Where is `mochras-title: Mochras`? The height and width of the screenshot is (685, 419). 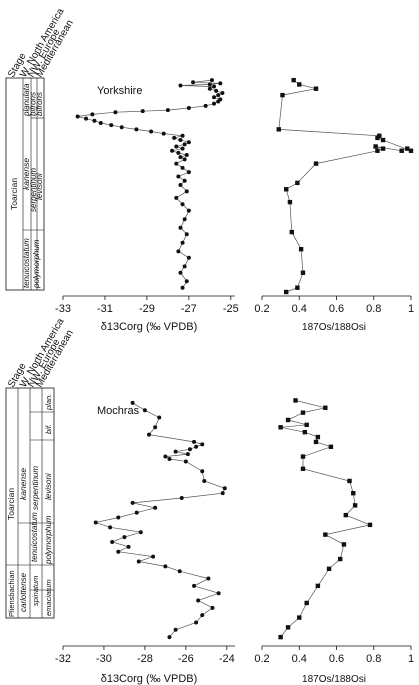
mochras-title: Mochras is located at coordinates (118, 411).